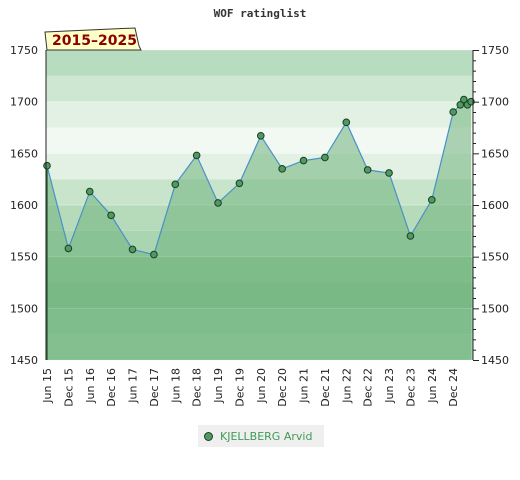 The width and height of the screenshot is (520, 480). I want to click on y-axis-right: 1450 1500 1550 1600 1650 1700 1750, so click(490, 205).